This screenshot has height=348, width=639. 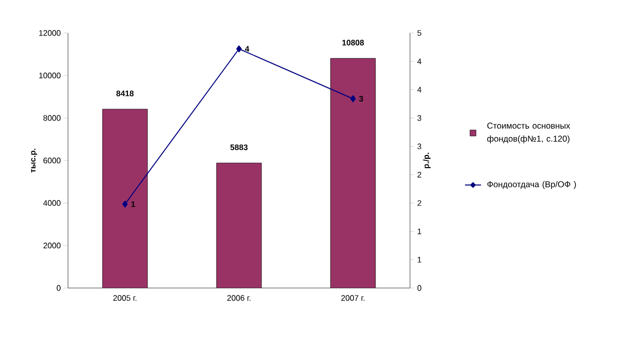 I want to click on y2-tick-label: 0, so click(x=419, y=288).